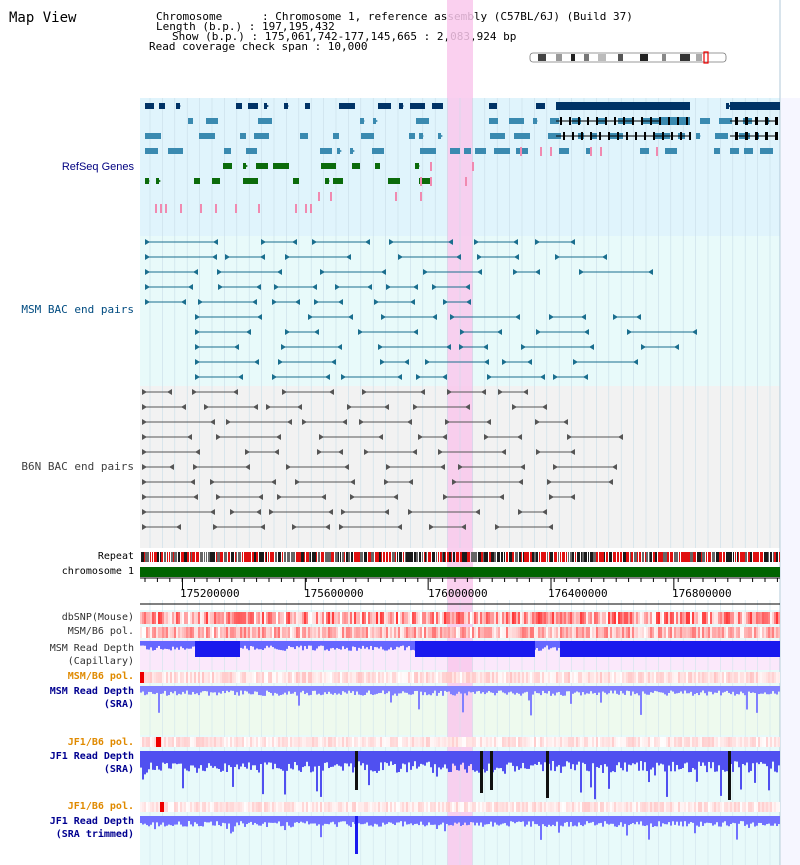 The height and width of the screenshot is (865, 800). What do you see at coordinates (91, 648) in the screenshot?
I see `track-label-msm-depth-cap: MSM Read Depth` at bounding box center [91, 648].